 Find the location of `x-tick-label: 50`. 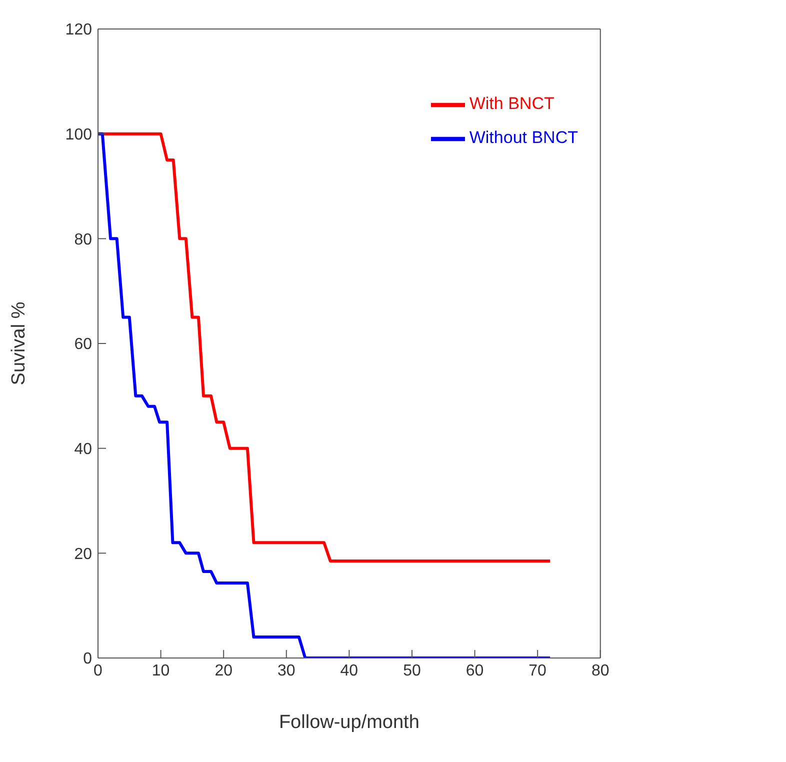

x-tick-label: 50 is located at coordinates (412, 671).